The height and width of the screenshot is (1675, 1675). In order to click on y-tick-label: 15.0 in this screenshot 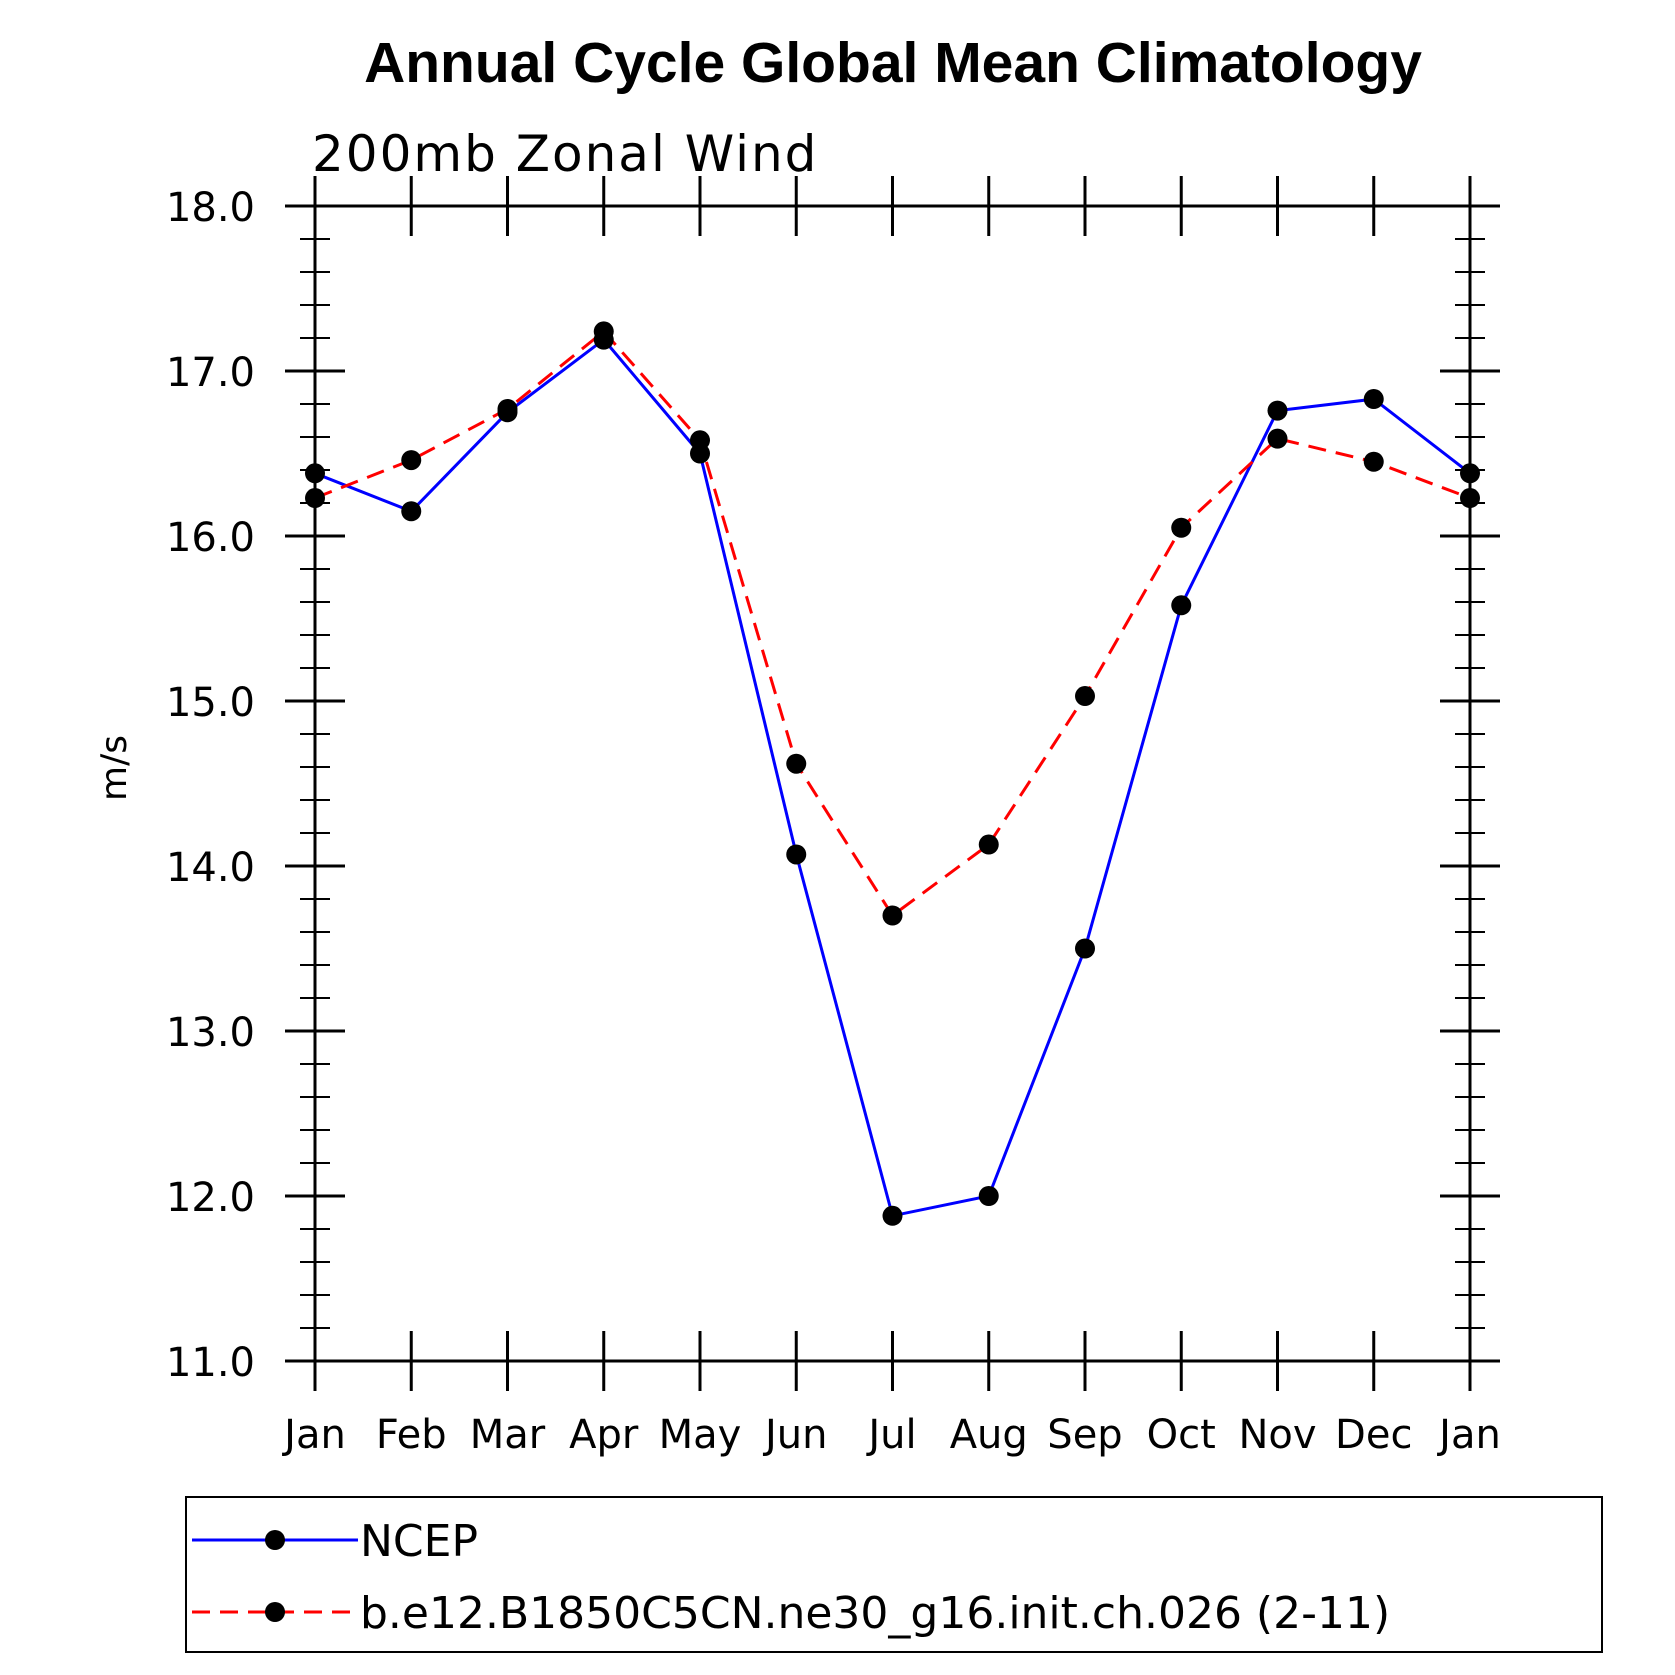, I will do `click(210, 703)`.